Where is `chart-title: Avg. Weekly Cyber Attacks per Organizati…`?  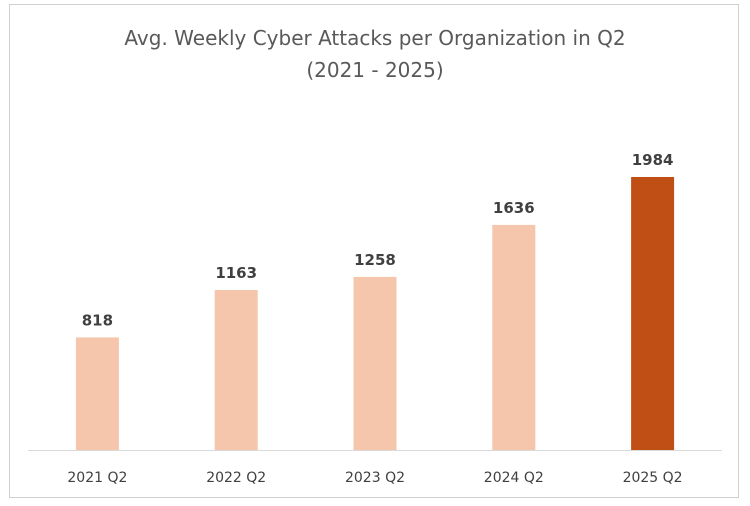
chart-title: Avg. Weekly Cyber Attacks per Organizati… is located at coordinates (375, 54).